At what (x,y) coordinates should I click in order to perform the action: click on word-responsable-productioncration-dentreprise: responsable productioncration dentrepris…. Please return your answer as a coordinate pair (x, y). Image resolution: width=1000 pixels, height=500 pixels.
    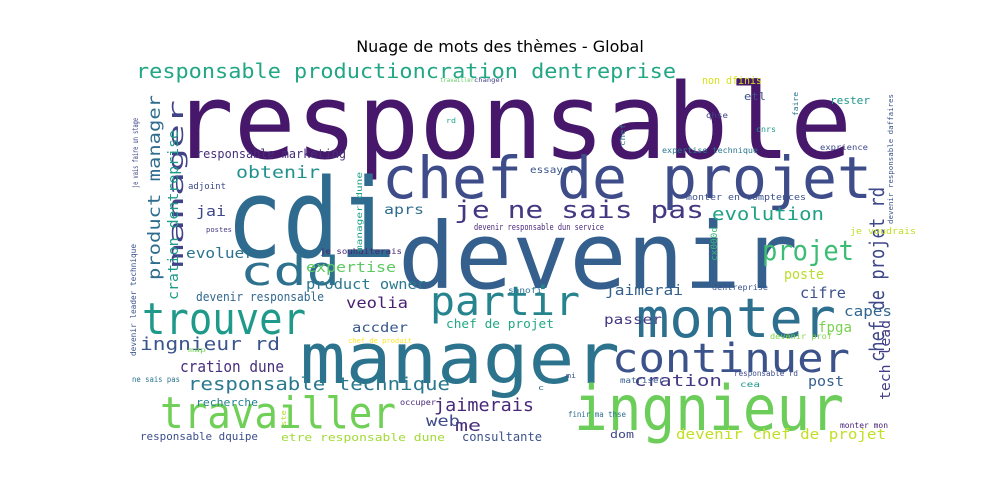
    Looking at the image, I should click on (406, 71).